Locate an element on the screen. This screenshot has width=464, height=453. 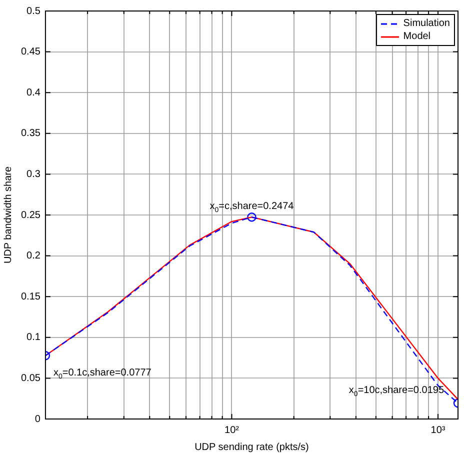
y-tick-label: 0.35 is located at coordinates (30, 134).